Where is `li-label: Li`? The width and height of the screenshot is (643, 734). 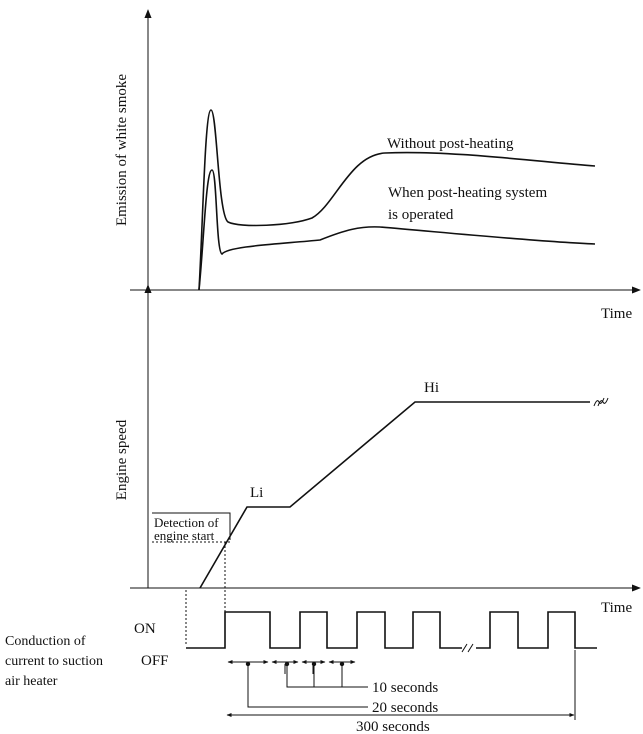 li-label: Li is located at coordinates (256, 493).